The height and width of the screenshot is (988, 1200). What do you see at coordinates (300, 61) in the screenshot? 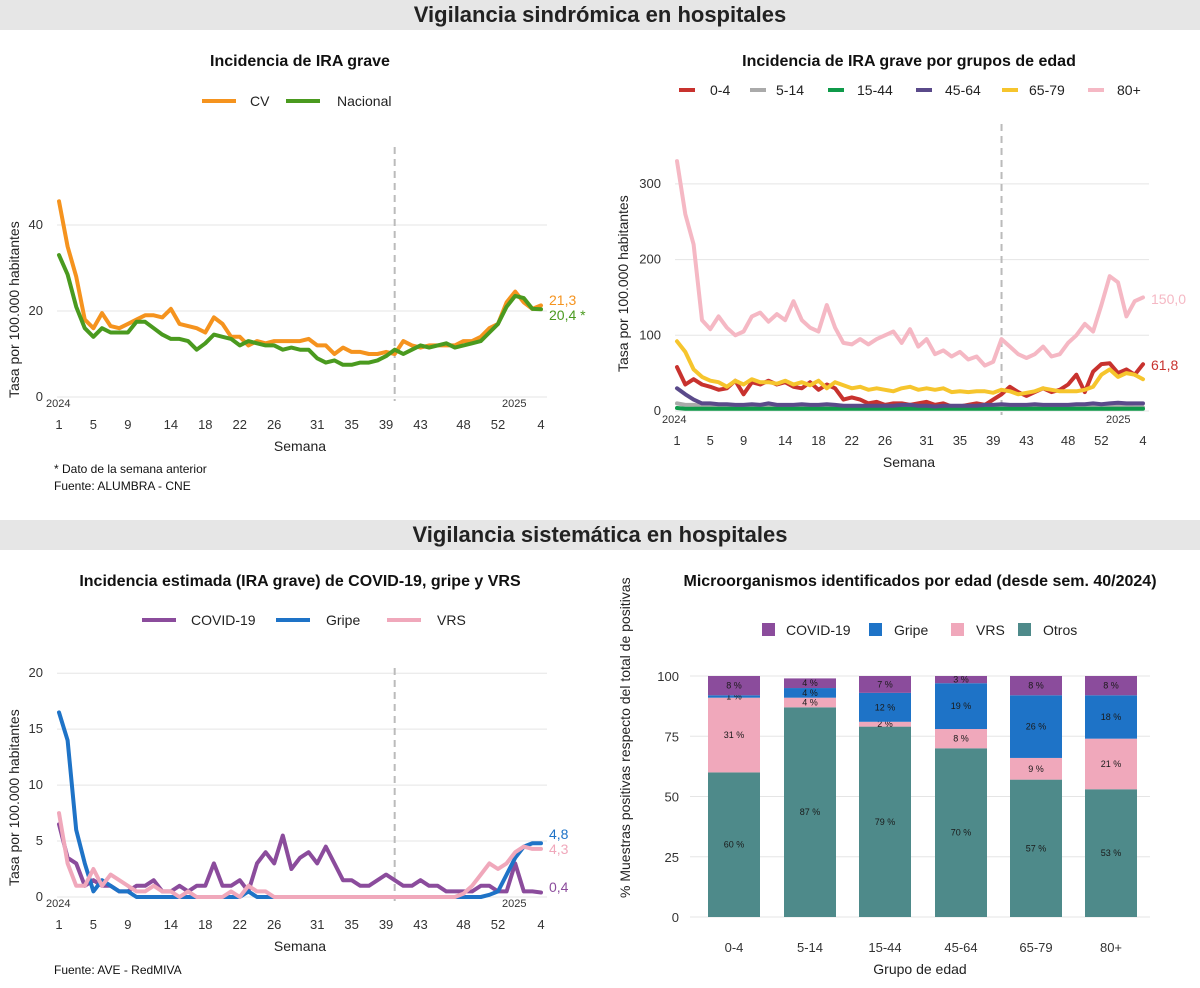
I see `chart-title: Incidencia de IRA grave` at bounding box center [300, 61].